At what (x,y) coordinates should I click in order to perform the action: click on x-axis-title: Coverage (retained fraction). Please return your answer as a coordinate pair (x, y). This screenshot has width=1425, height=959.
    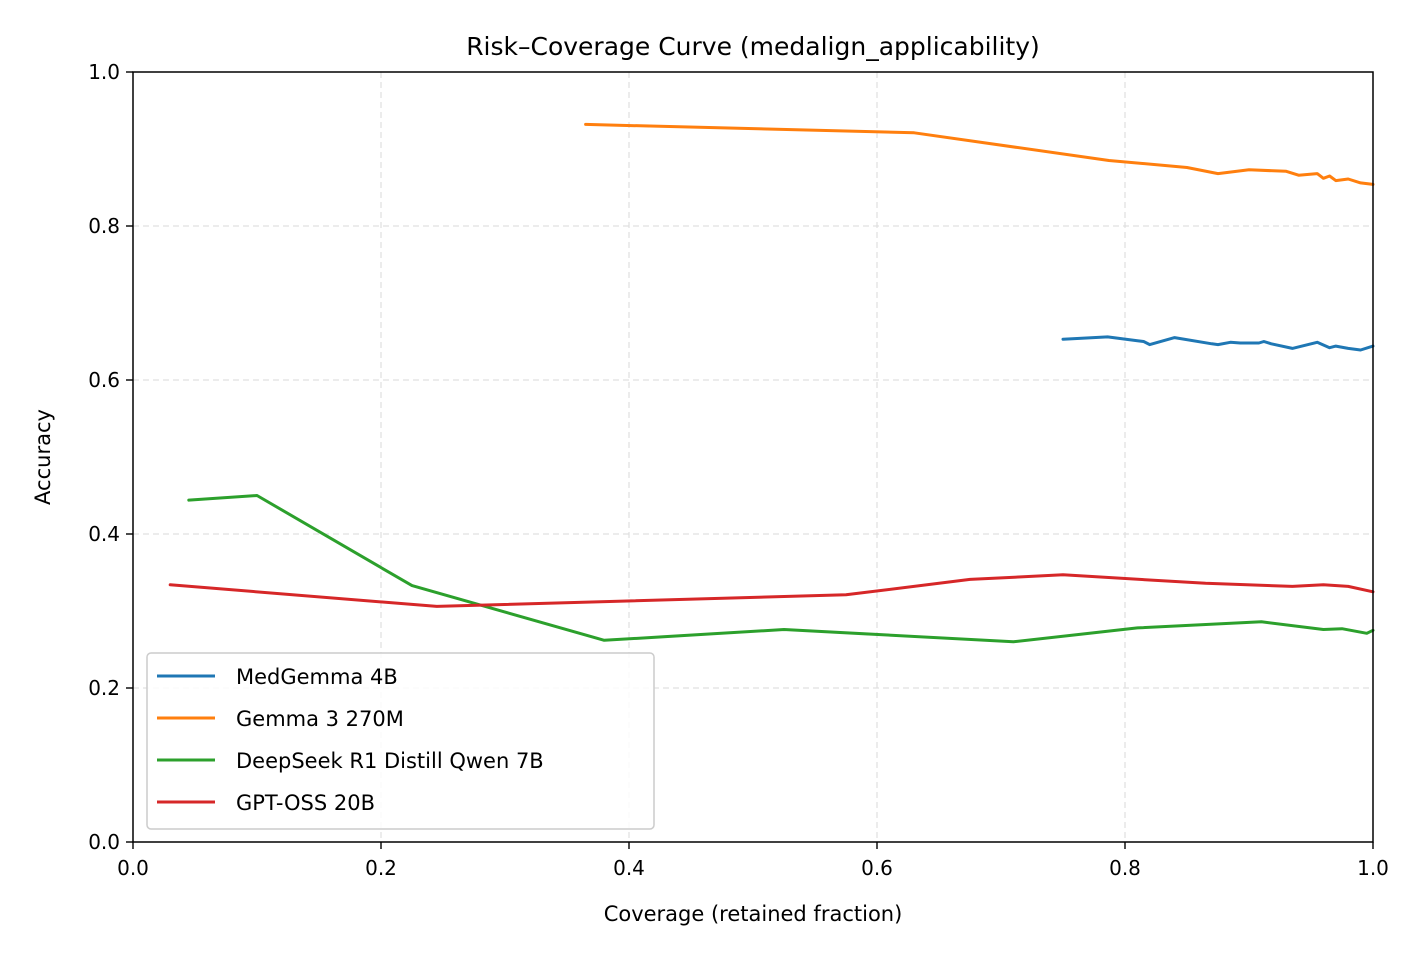
    Looking at the image, I should click on (753, 914).